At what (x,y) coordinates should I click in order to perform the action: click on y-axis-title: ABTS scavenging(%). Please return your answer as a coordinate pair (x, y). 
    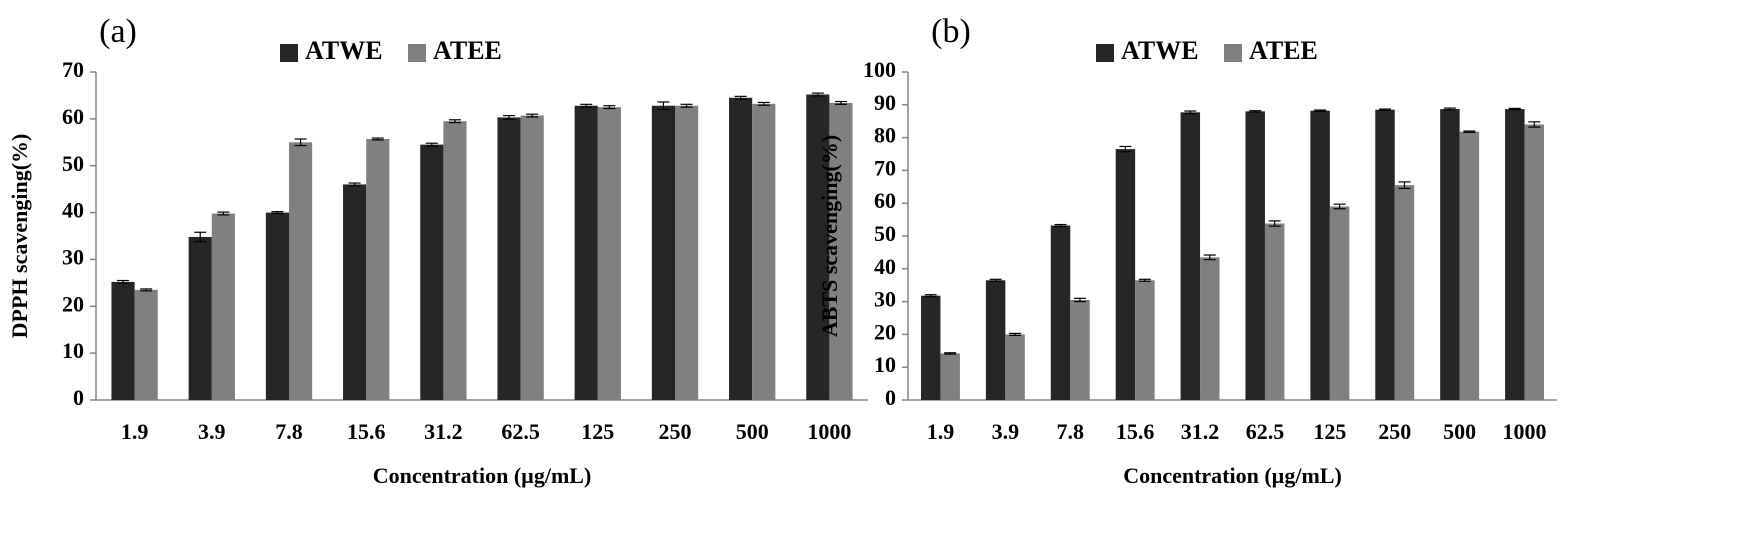
    Looking at the image, I should click on (829, 236).